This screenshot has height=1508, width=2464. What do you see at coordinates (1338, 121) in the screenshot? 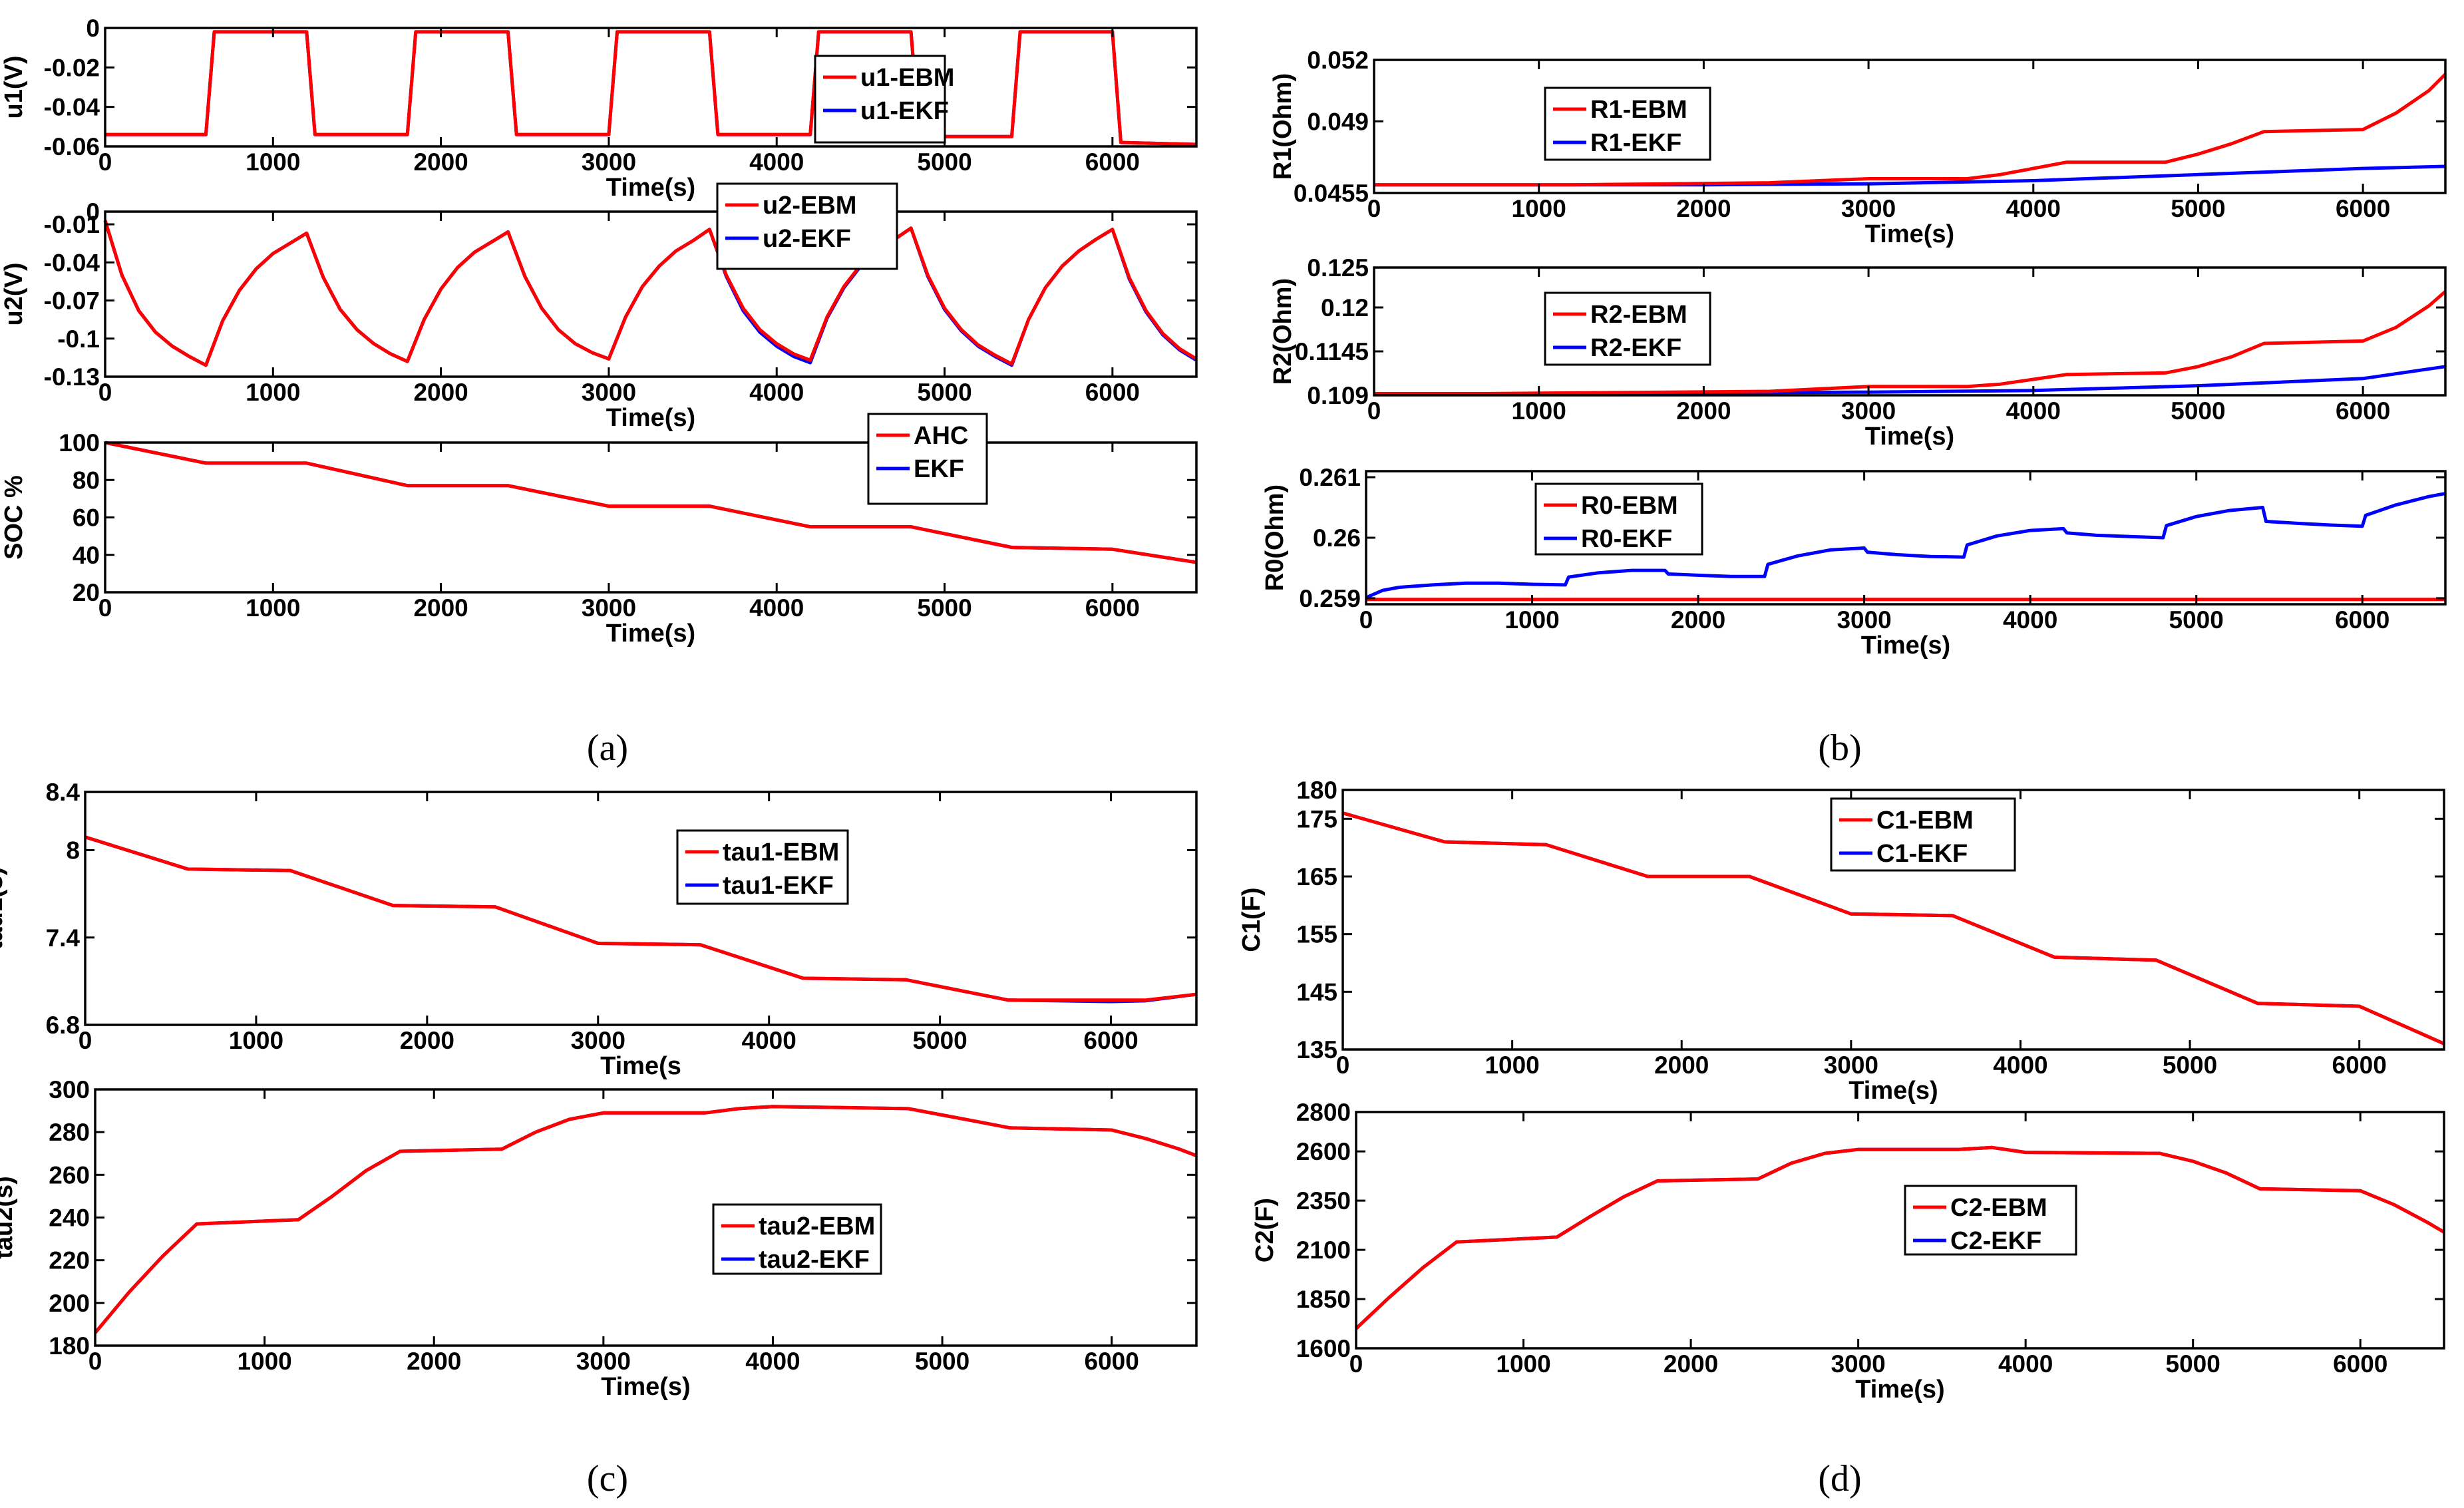
I see `y-tick-label: 0.049` at bounding box center [1338, 121].